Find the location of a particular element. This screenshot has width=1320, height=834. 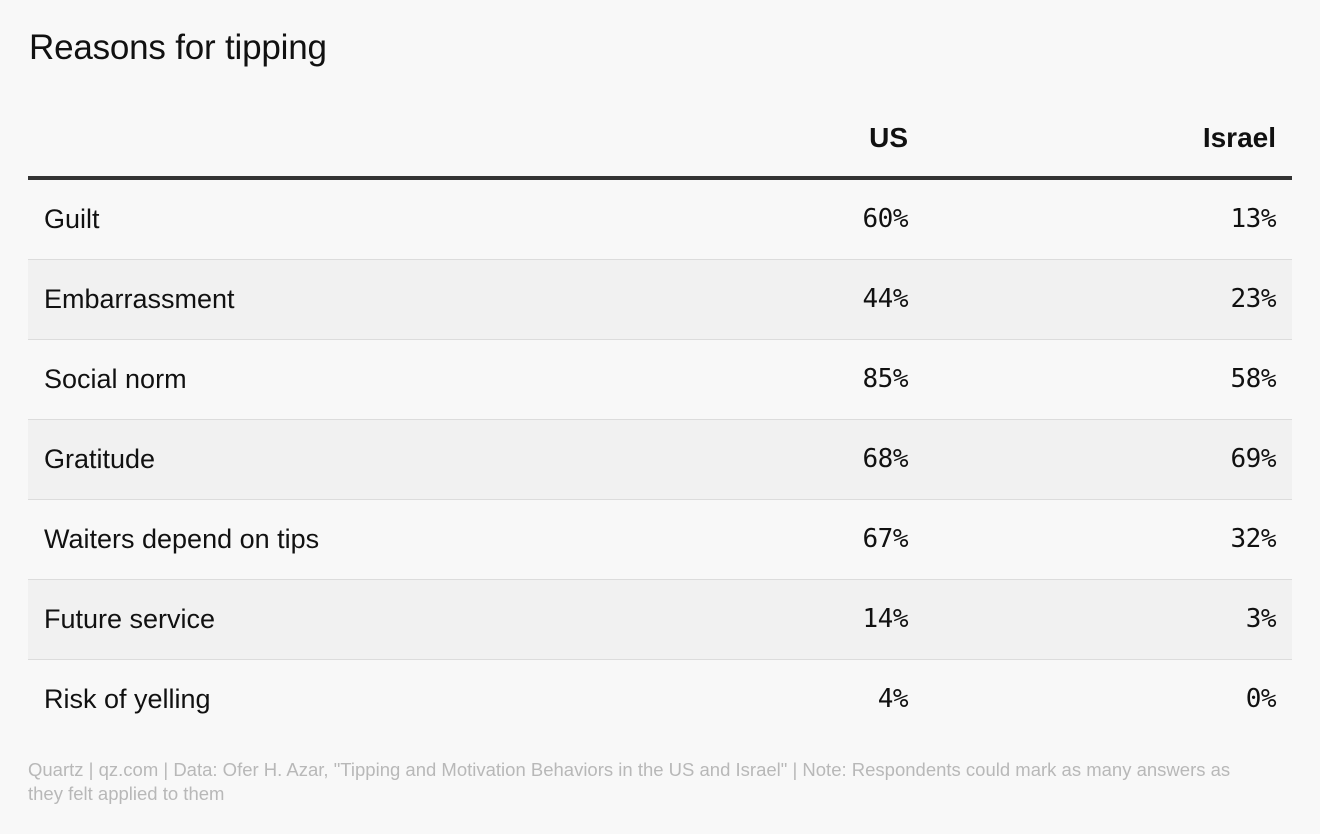

row-label: Social norm is located at coordinates (115, 379).